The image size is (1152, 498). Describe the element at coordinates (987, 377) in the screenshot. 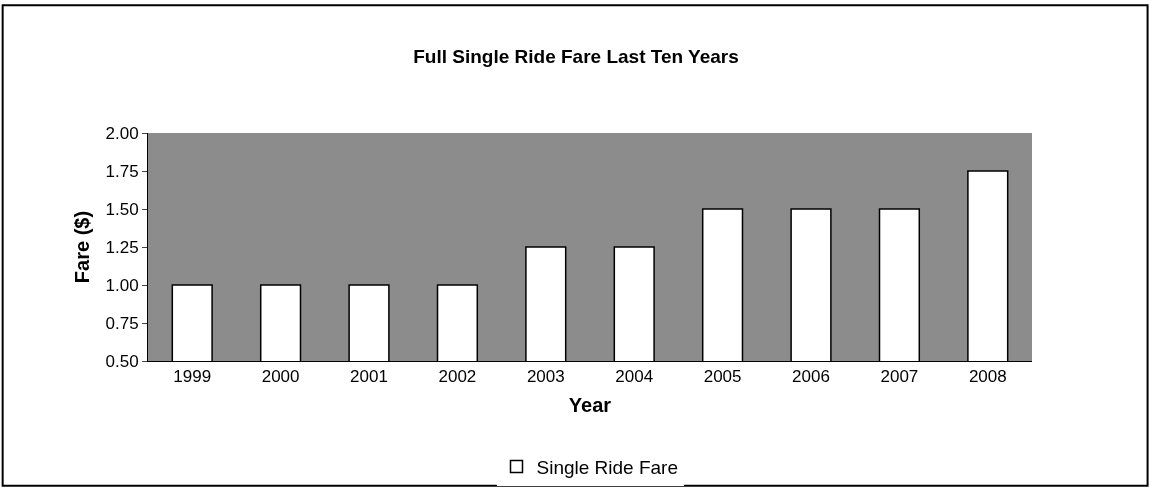

I see `x-tick-label: 2008` at that location.